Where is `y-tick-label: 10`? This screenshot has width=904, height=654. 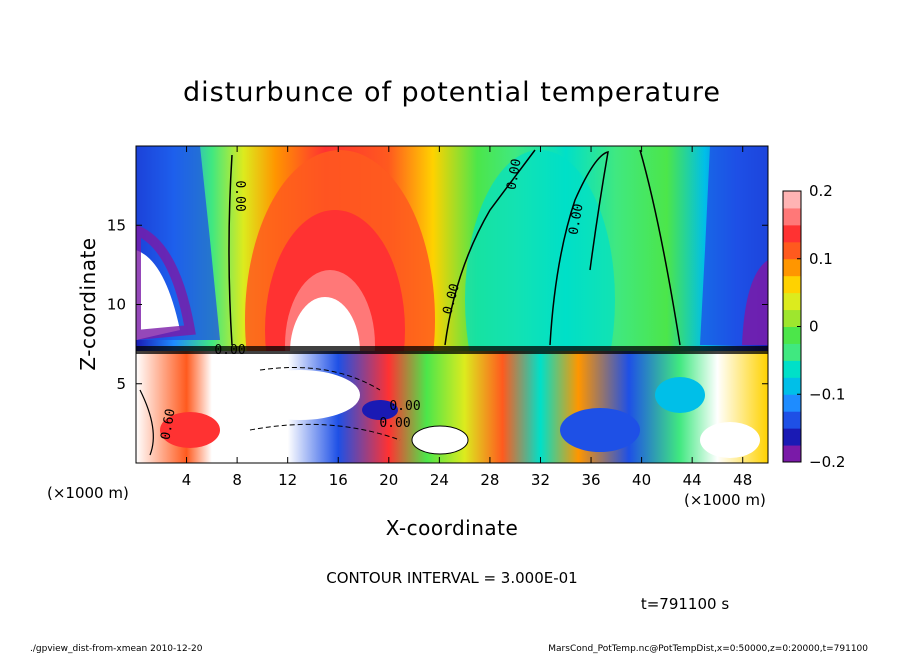
y-tick-label: 10 is located at coordinates (116, 305).